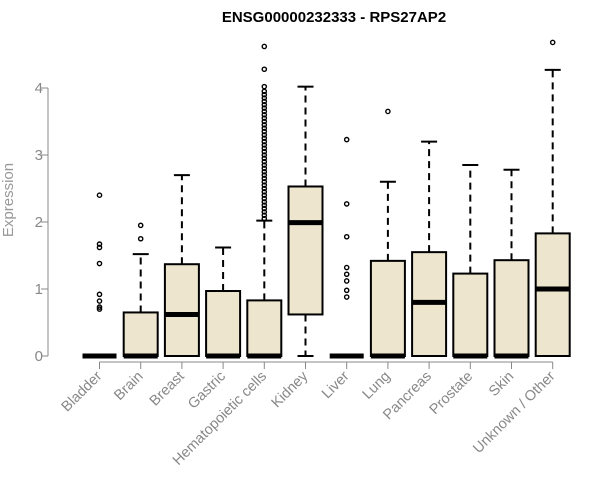  I want to click on box-gastric, so click(223, 302).